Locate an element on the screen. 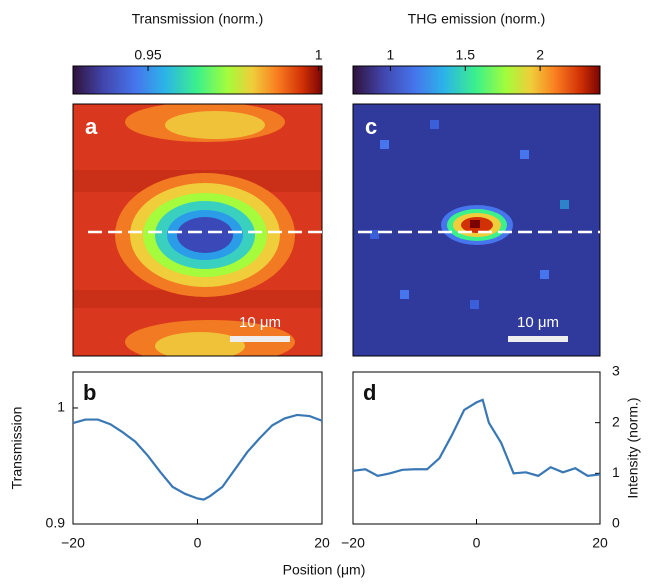 The image size is (649, 585). panel-label: b is located at coordinates (89, 392).